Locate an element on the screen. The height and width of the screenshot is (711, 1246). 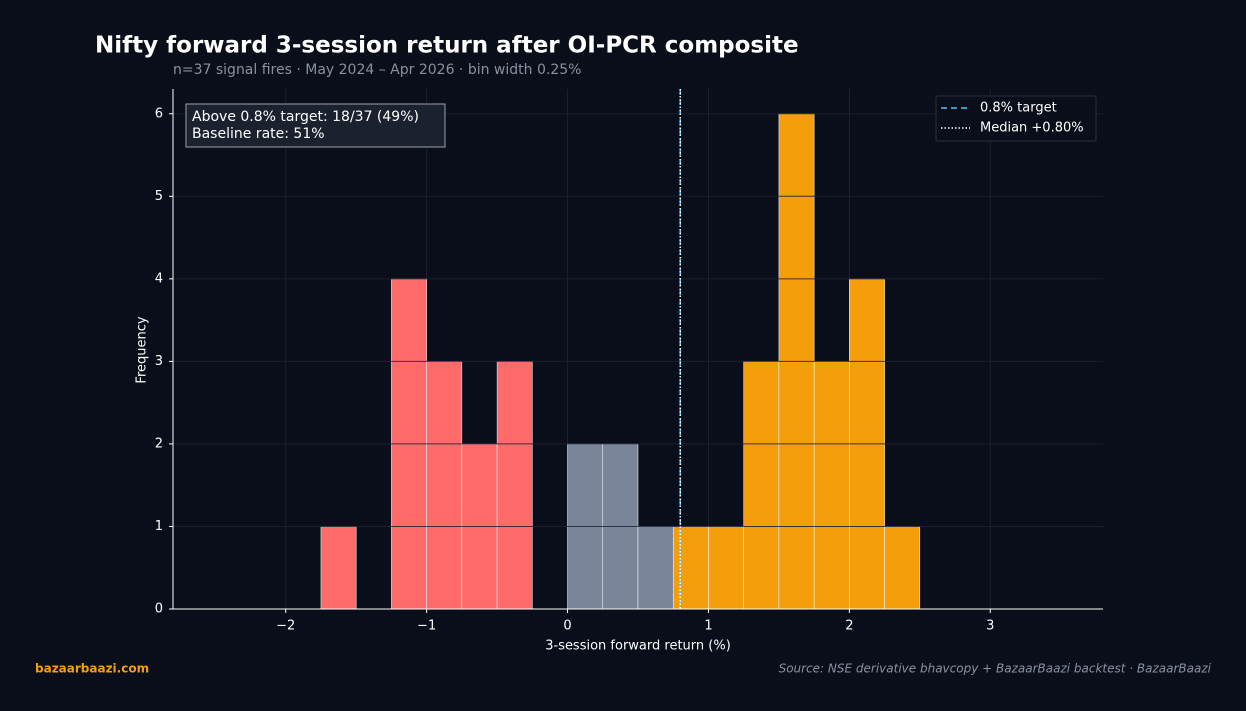
legend-label: Median +0.80% is located at coordinates (1032, 128).